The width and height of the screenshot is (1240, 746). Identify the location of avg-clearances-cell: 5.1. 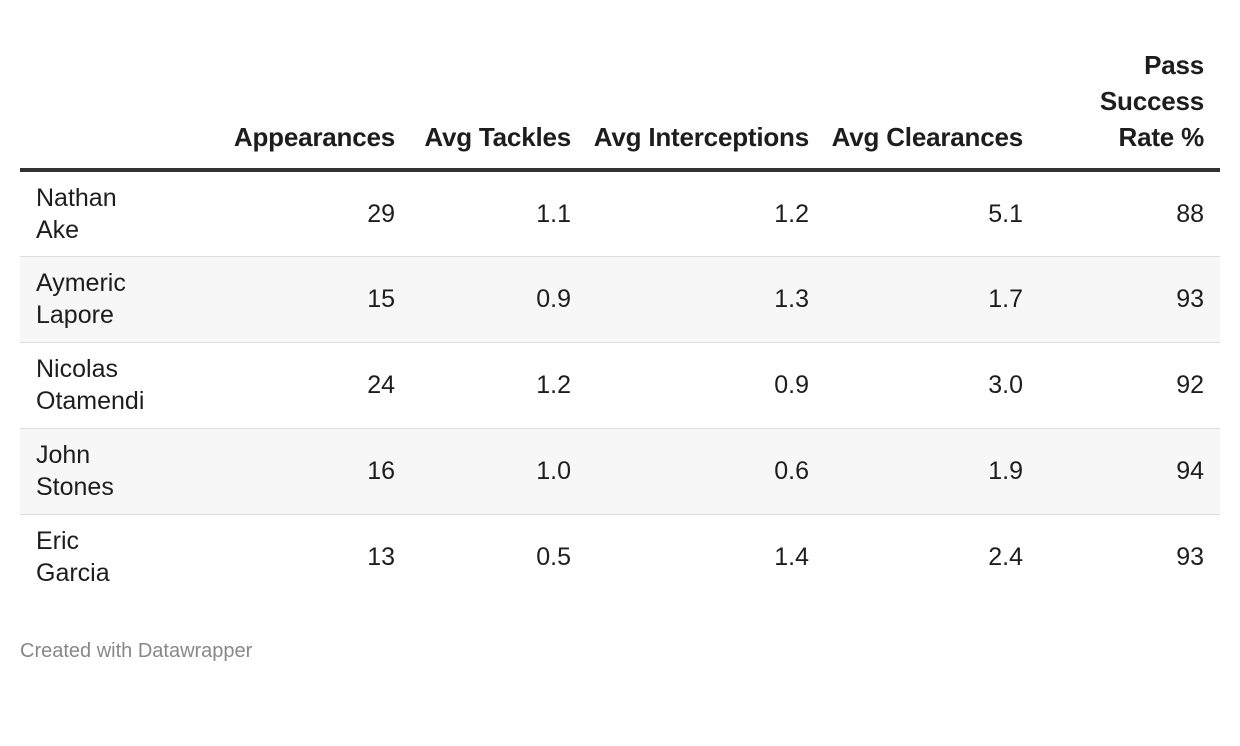
(932, 213).